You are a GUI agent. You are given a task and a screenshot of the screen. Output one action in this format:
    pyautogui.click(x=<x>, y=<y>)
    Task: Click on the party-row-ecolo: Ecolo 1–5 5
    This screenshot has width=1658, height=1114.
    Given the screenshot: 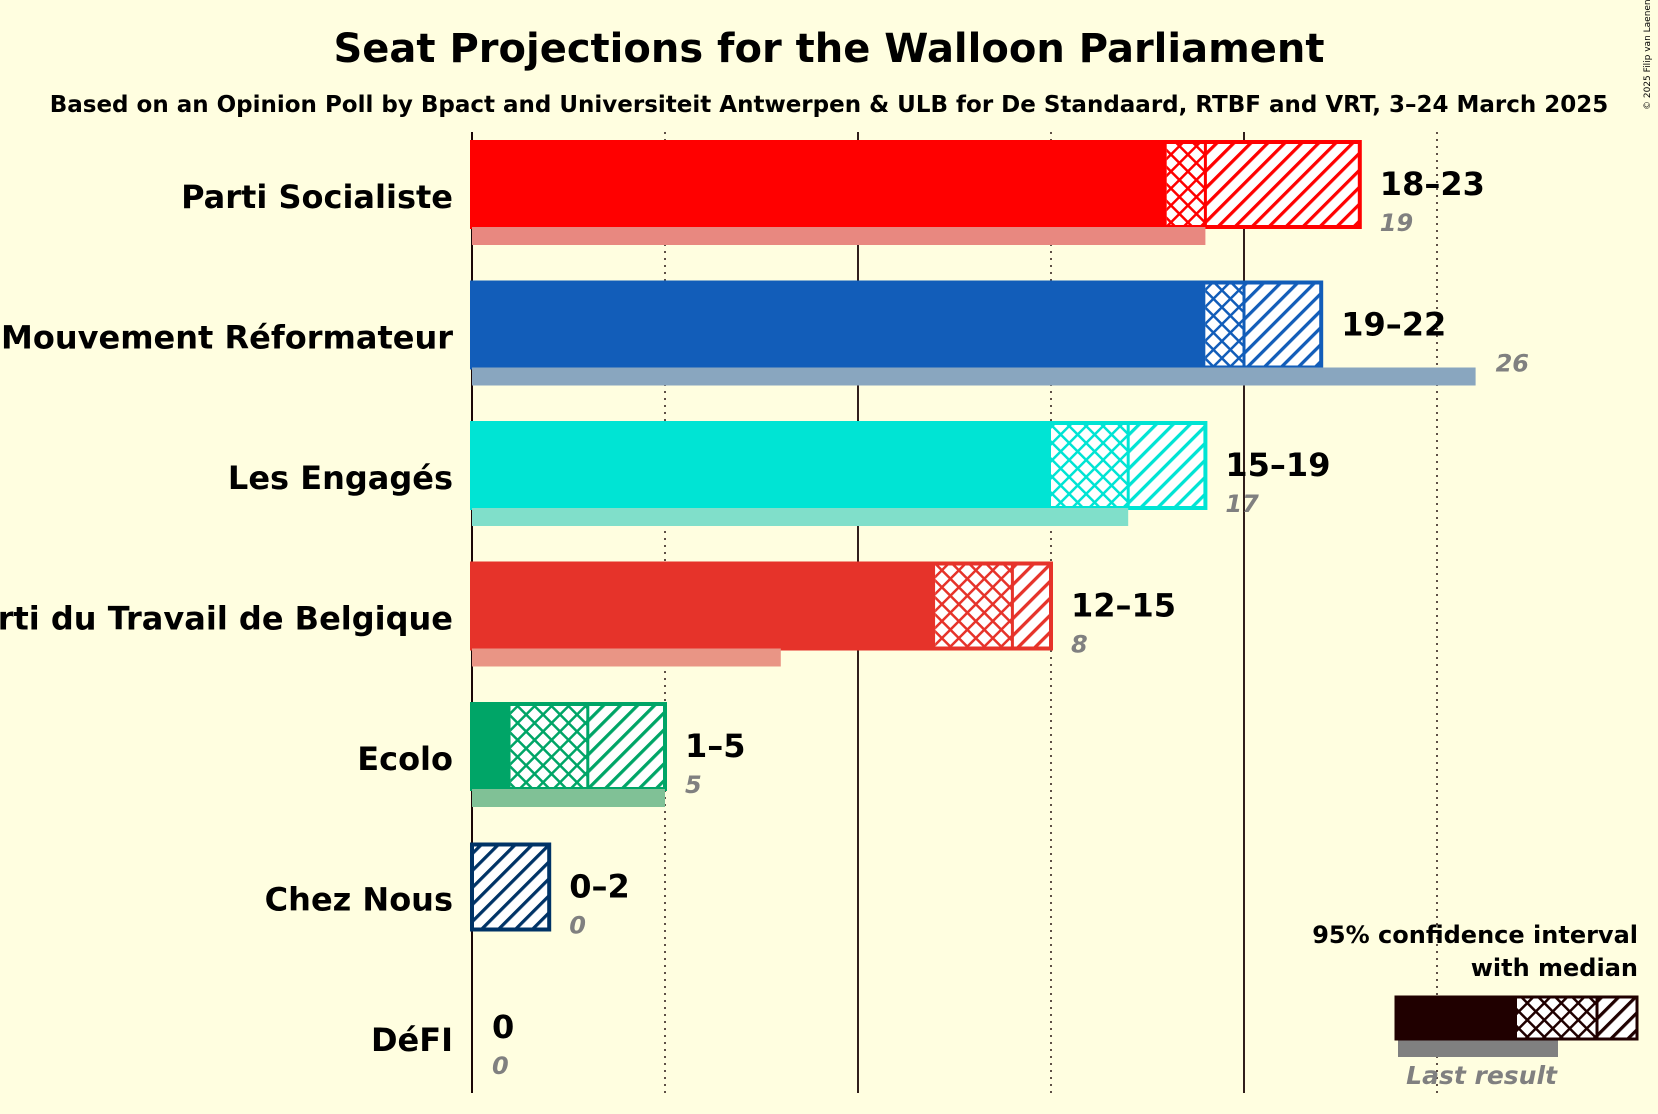 What is the action you would take?
    pyautogui.click(x=551, y=754)
    